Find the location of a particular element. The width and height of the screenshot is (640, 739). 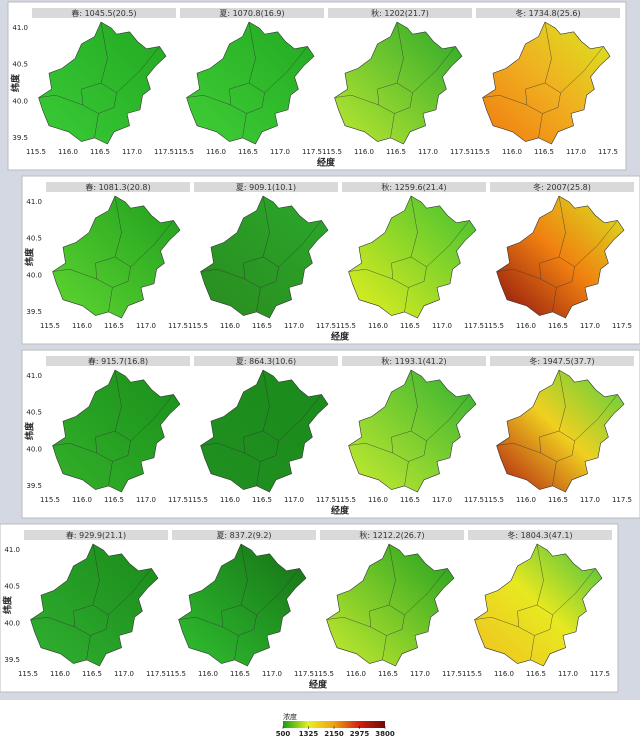

panel-title: 夏: 864.3(10.6) is located at coordinates (266, 361).